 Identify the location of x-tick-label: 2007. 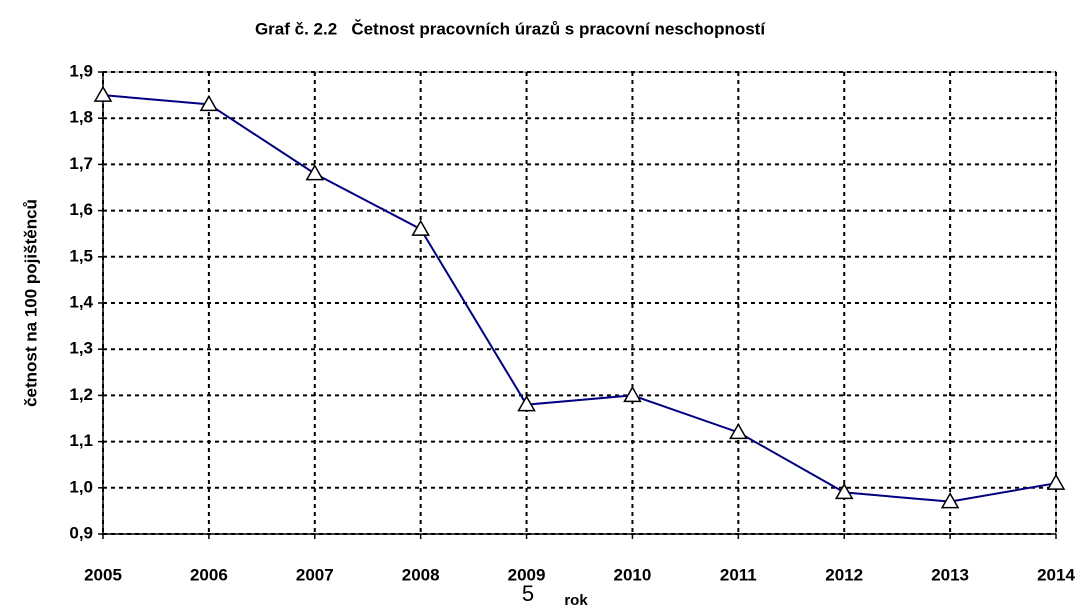
(315, 574).